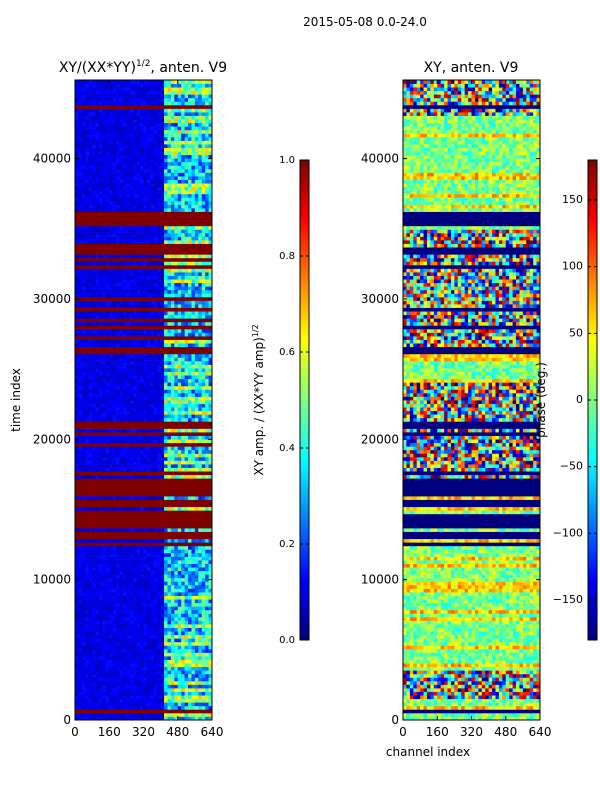  Describe the element at coordinates (143, 67) in the screenshot. I see `amplitude-title: XY/(XX*YY)1/2, anten. V9` at that location.